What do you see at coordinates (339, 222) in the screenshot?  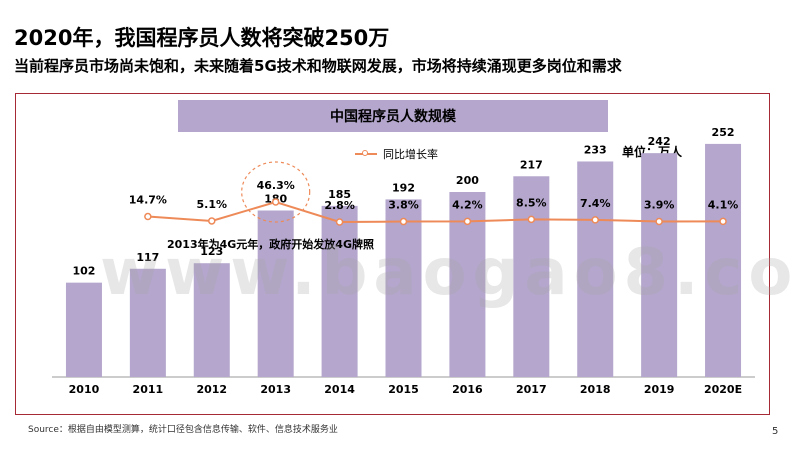 I see `growth-point-2014` at bounding box center [339, 222].